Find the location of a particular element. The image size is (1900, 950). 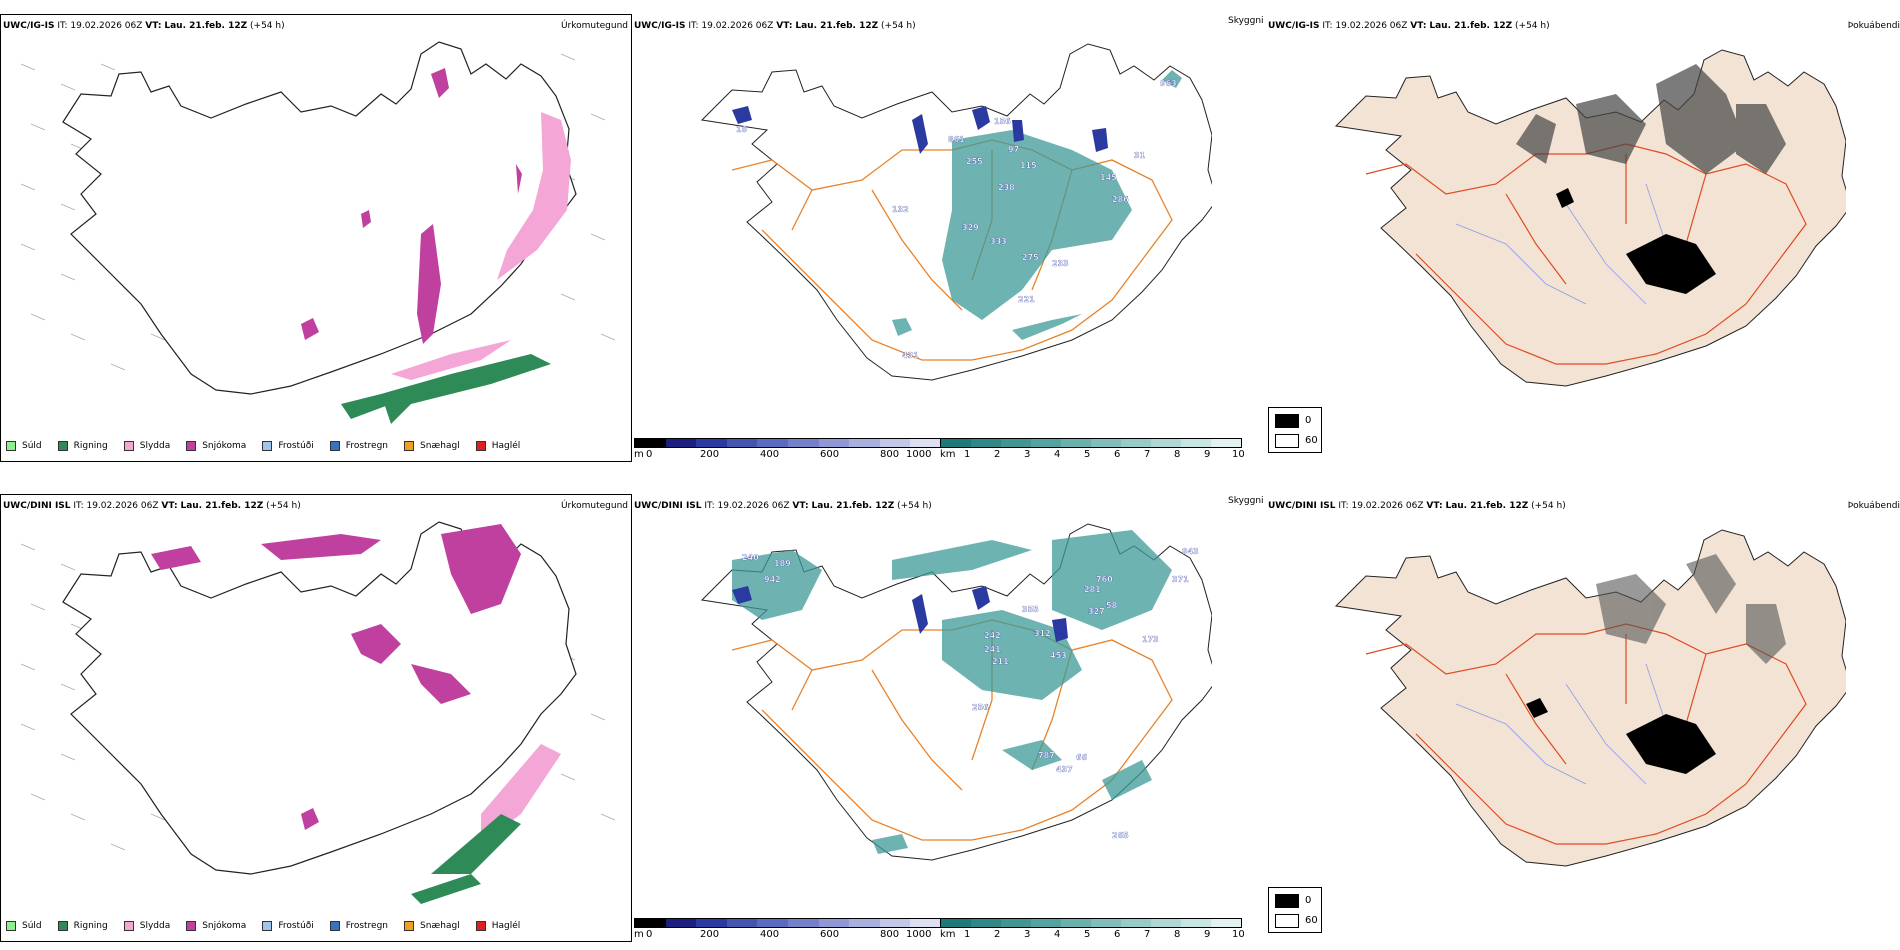

vis-label: 265 is located at coordinates (1120, 835).